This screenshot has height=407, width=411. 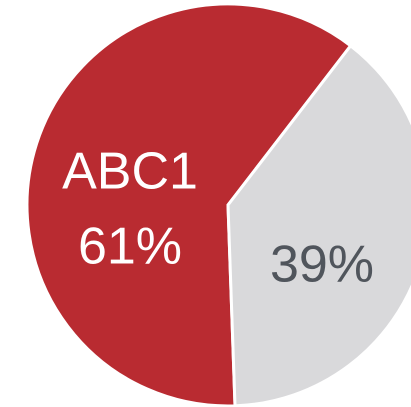 I want to click on slice-value-label: 39%, so click(x=322, y=265).